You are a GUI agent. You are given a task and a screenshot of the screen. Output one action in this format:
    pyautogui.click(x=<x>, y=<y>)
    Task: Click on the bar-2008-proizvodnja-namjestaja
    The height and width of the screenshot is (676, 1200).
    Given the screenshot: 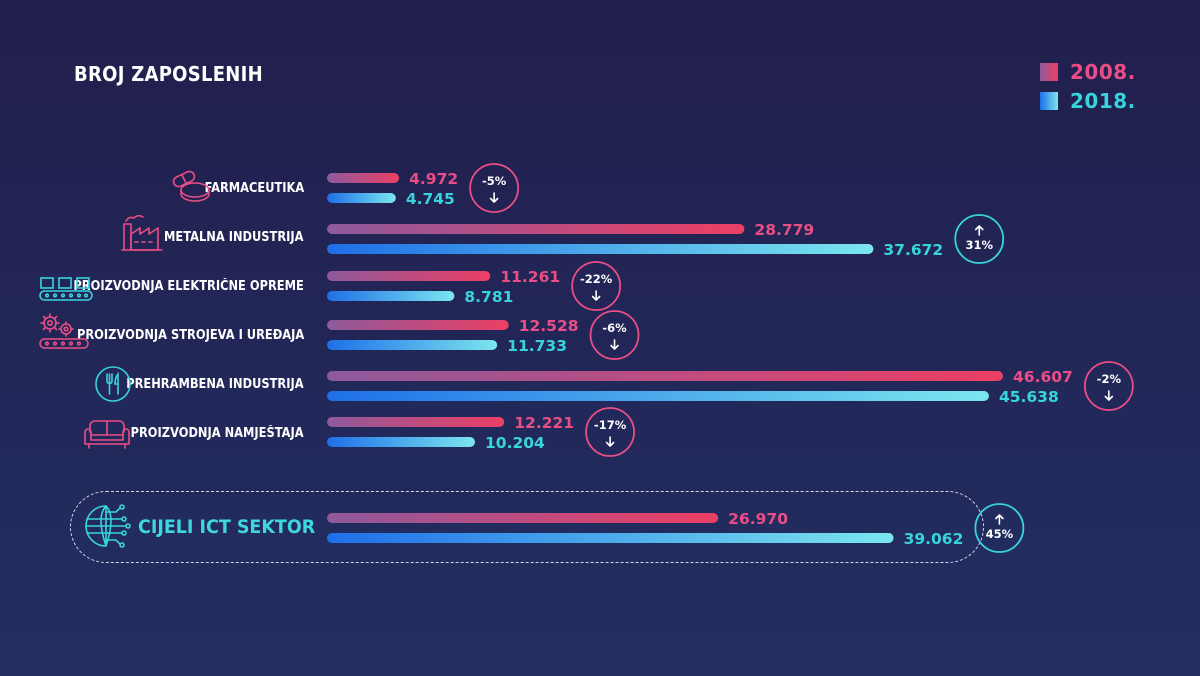 What is the action you would take?
    pyautogui.click(x=416, y=422)
    